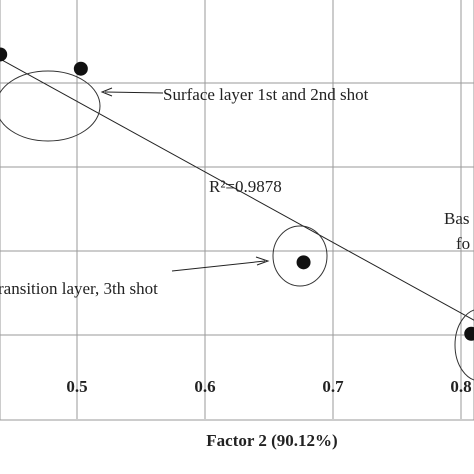 The height and width of the screenshot is (474, 474). What do you see at coordinates (185, 179) in the screenshot?
I see `annotation-arrows` at bounding box center [185, 179].